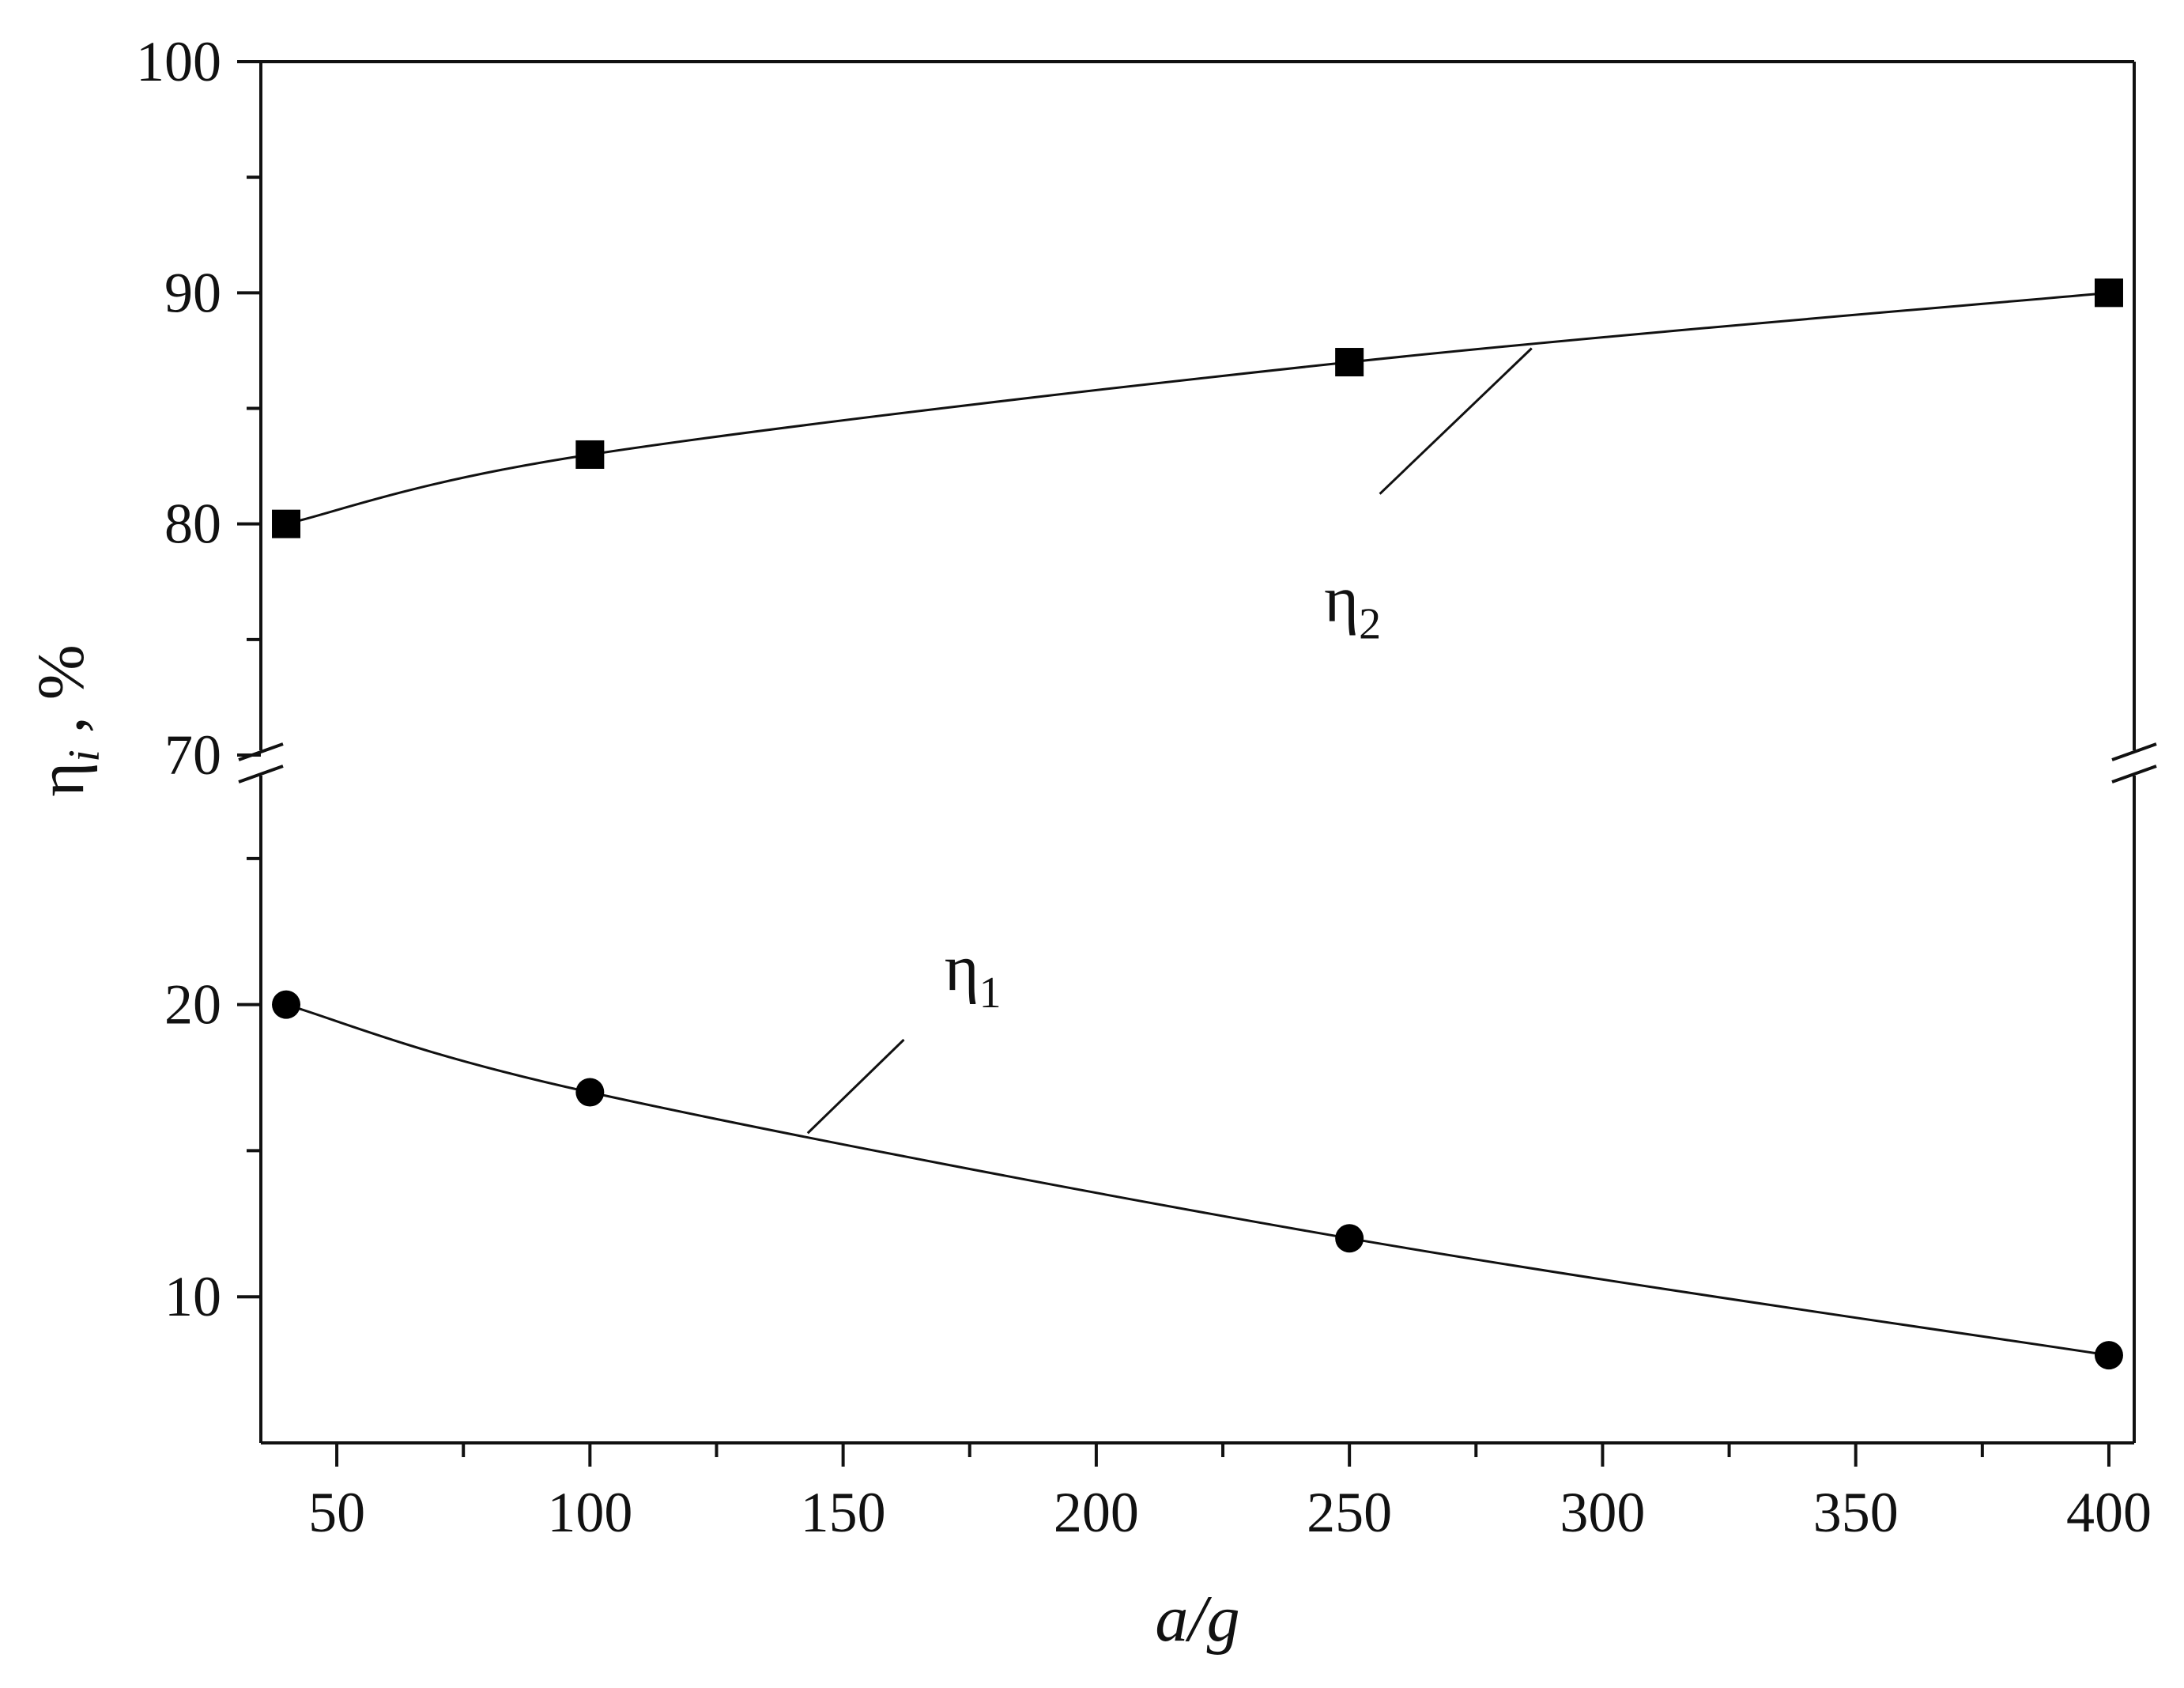  What do you see at coordinates (336, 1512) in the screenshot?
I see `x-tick-label: 50` at bounding box center [336, 1512].